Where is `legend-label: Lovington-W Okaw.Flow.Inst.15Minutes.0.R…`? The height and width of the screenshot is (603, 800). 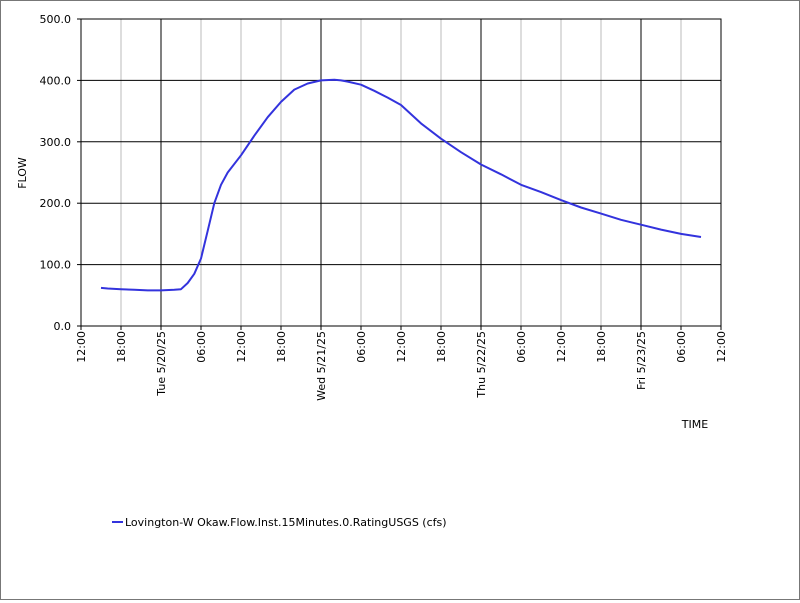 legend-label: Lovington-W Okaw.Flow.Inst.15Minutes.0.R… is located at coordinates (286, 522).